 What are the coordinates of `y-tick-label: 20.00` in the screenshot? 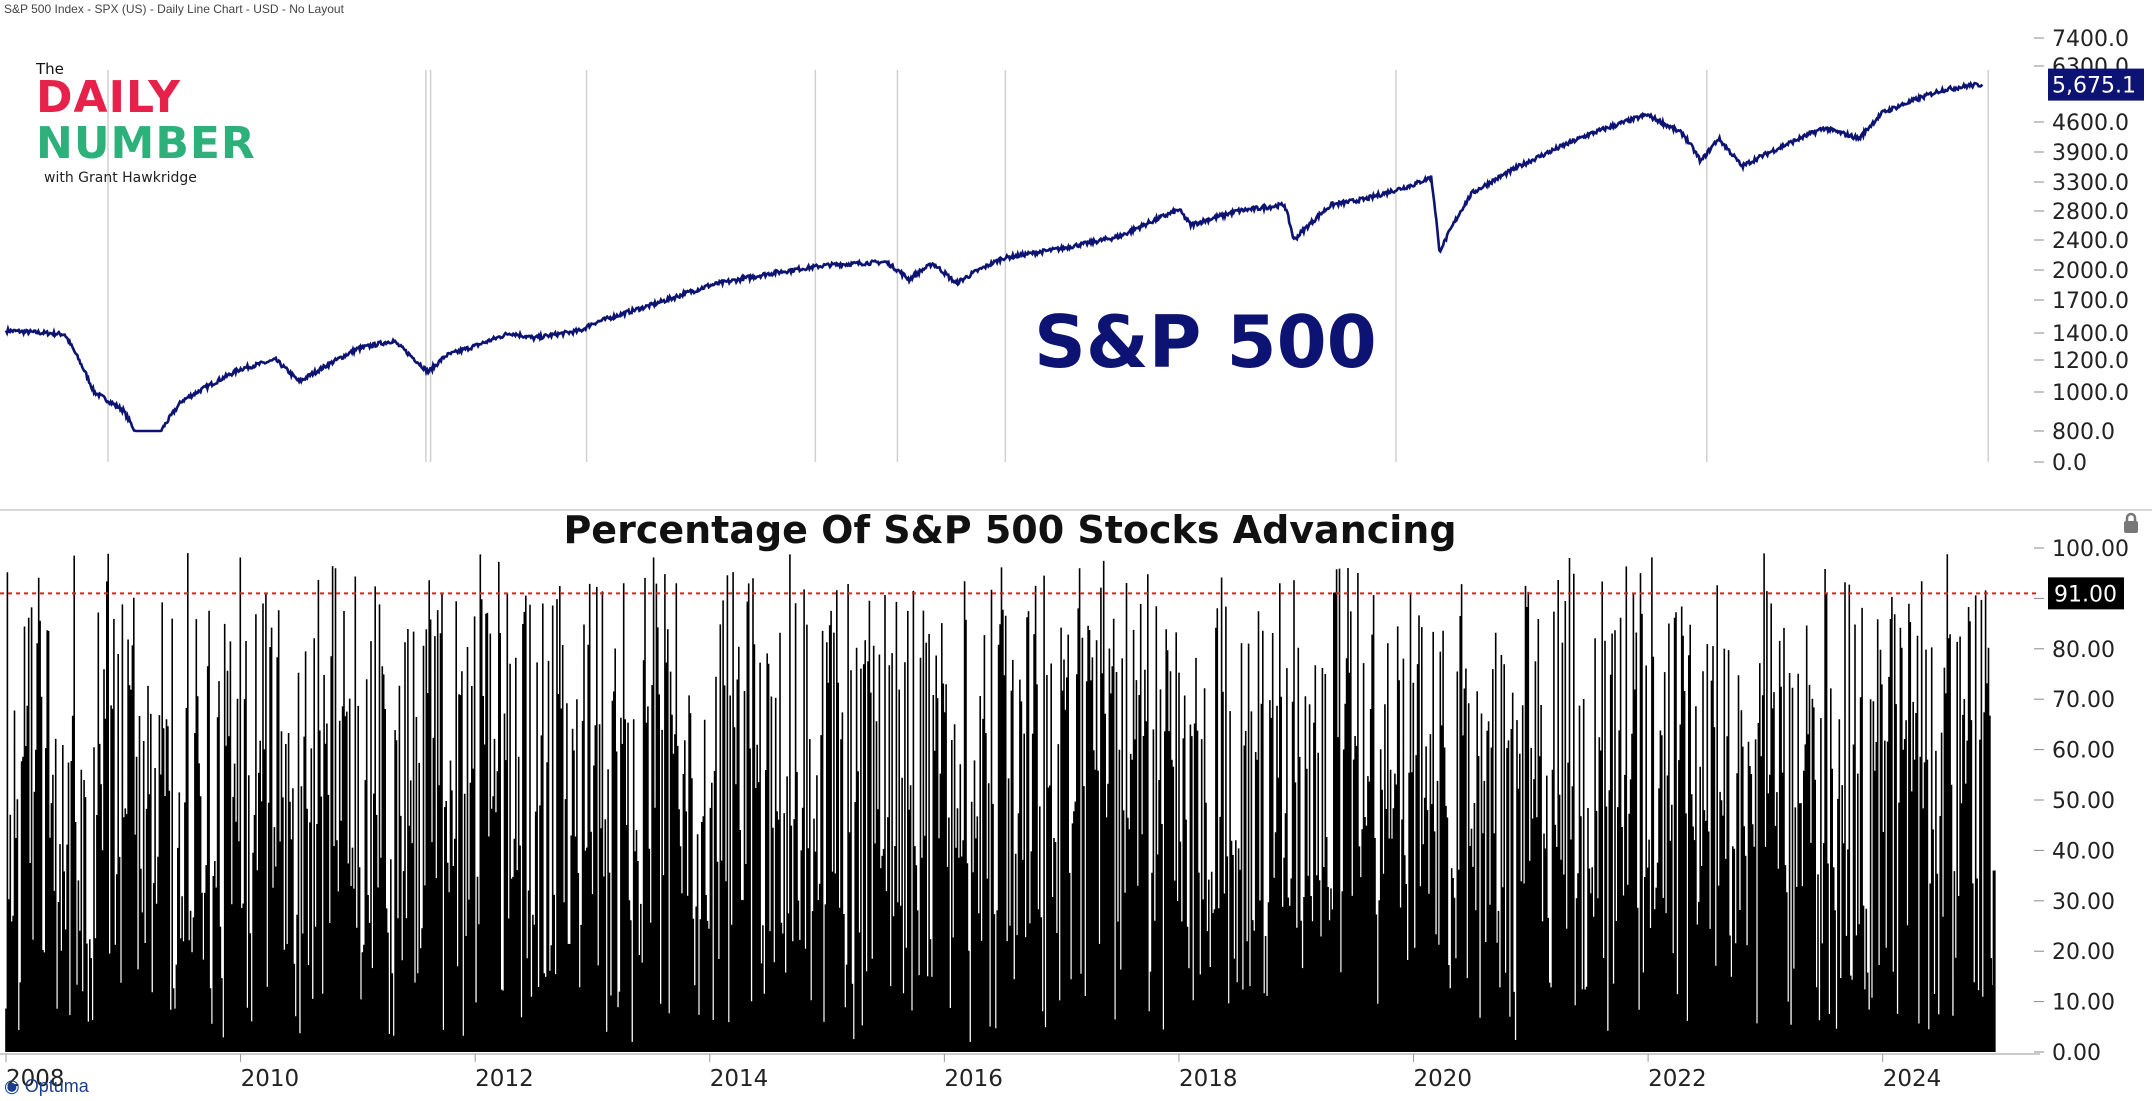 It's located at (2083, 952).